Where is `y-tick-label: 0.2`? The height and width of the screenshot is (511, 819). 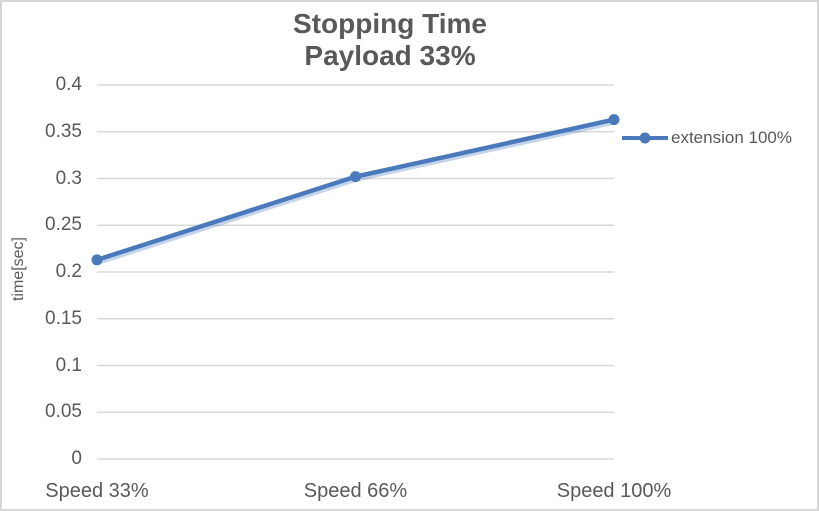
y-tick-label: 0.2 is located at coordinates (68, 271).